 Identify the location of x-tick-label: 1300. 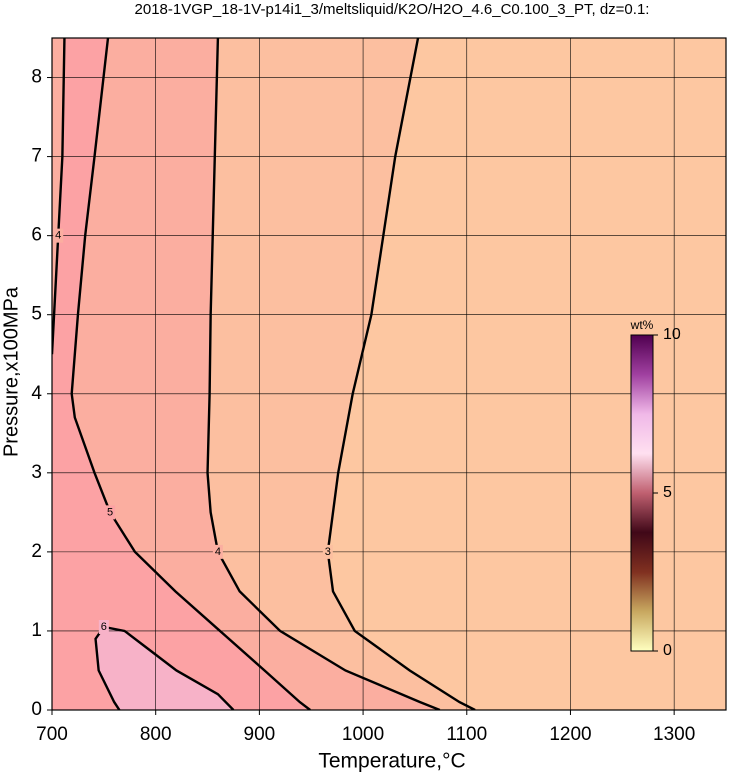
(674, 734).